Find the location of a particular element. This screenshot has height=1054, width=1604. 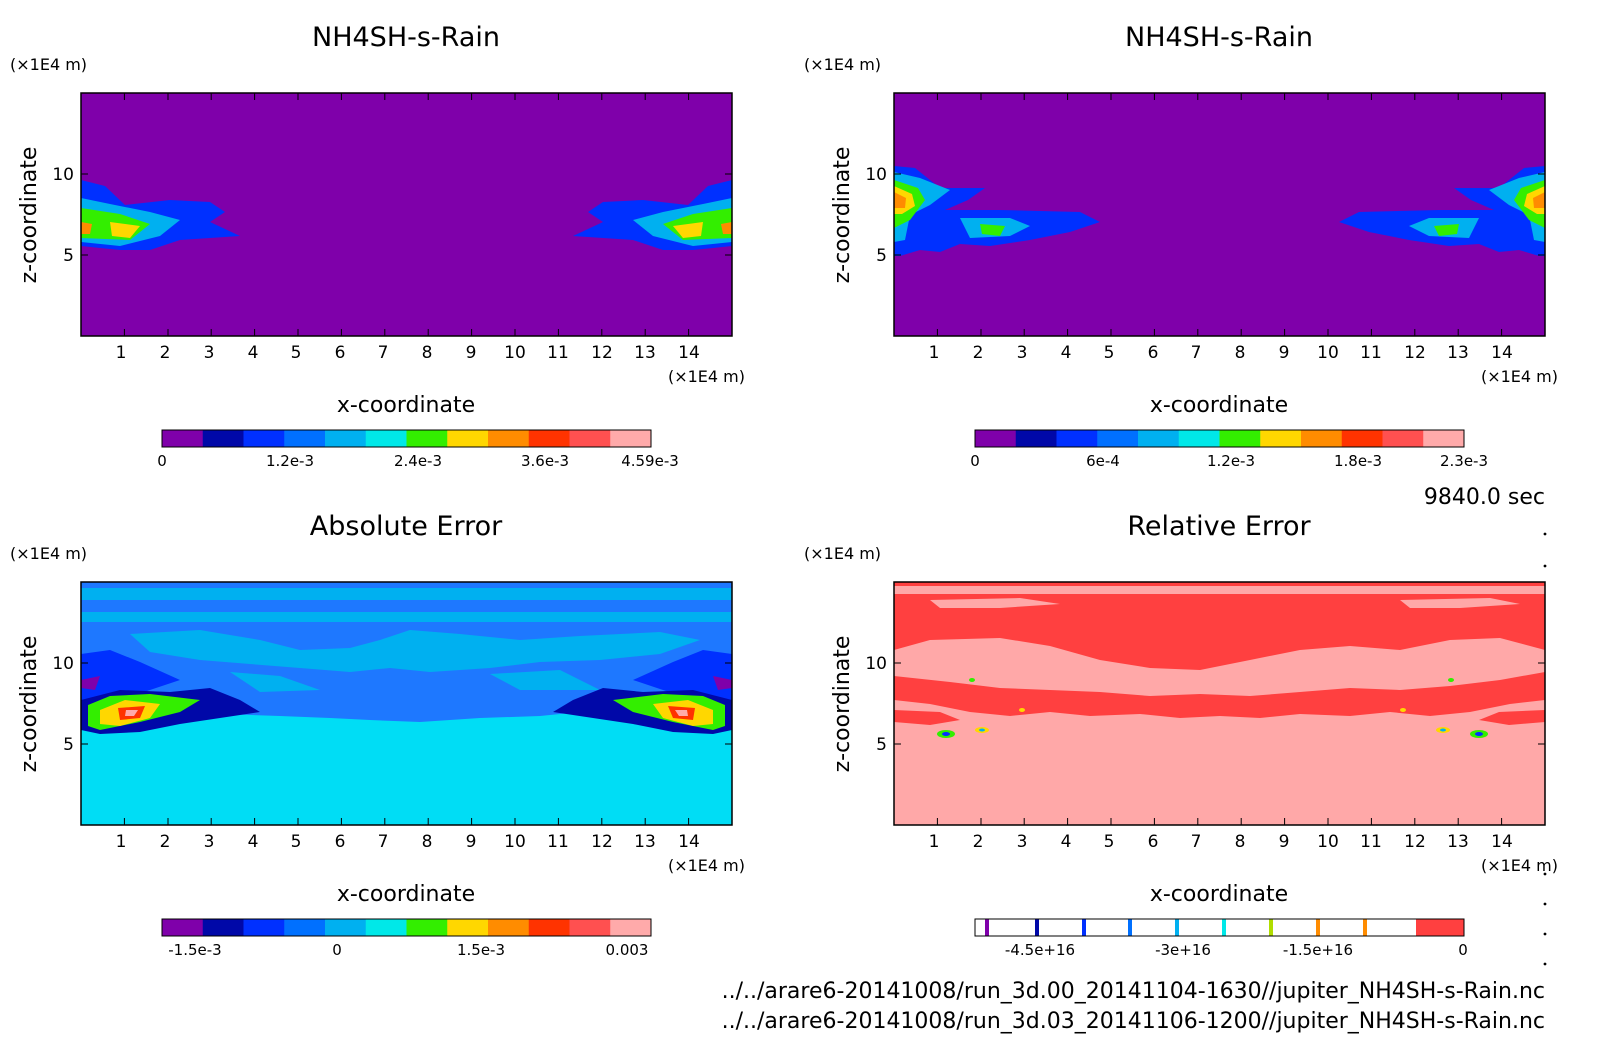

panel-title: NH4SH-s-Rain is located at coordinates (406, 37).